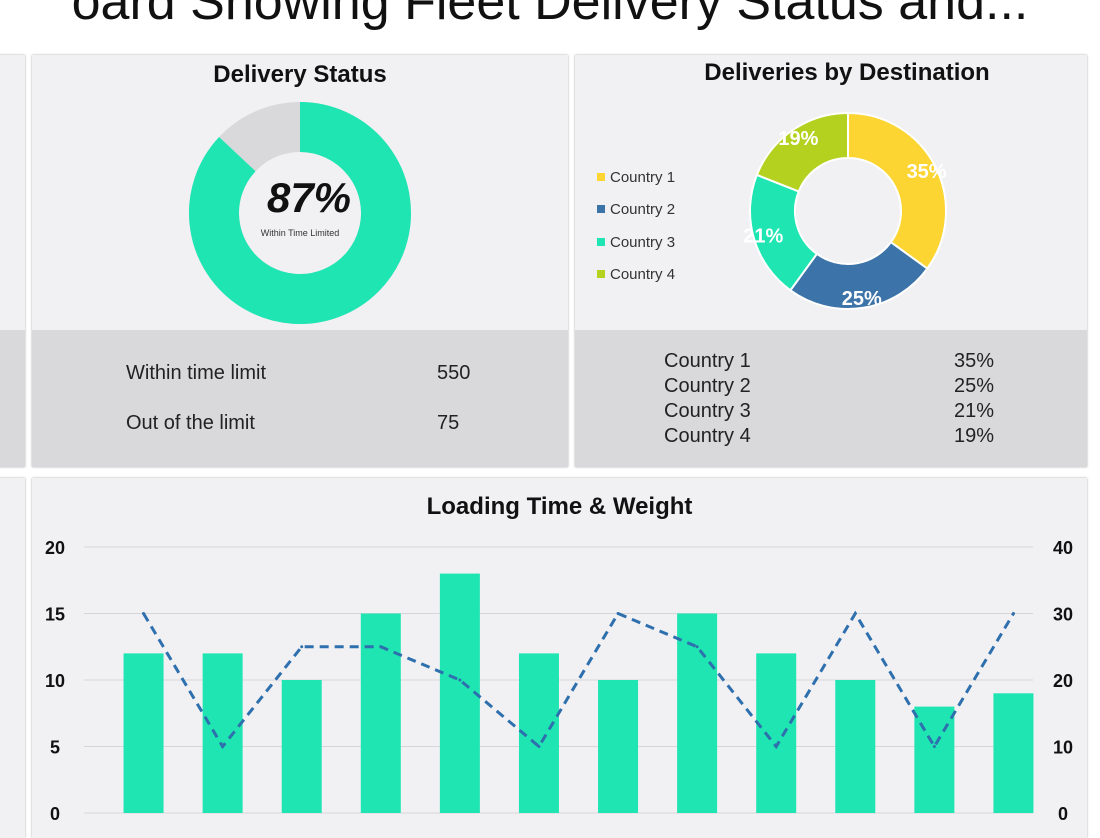  I want to click on y2-axis-tick-label: 10, so click(1063, 748).